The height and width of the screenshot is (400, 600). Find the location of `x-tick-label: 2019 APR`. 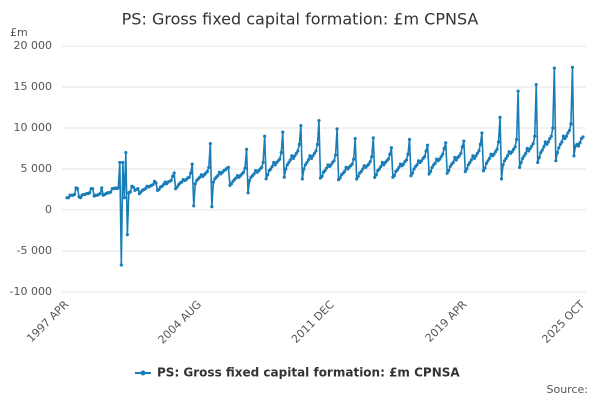

x-tick-label: 2019 APR is located at coordinates (446, 321).